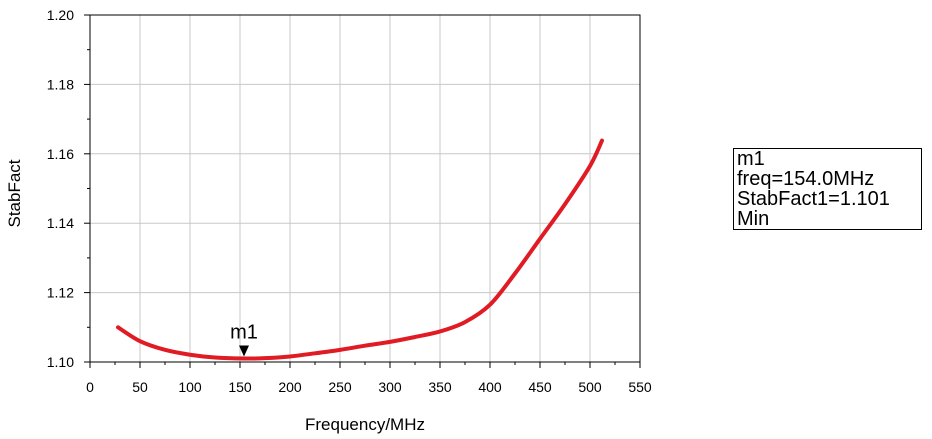  What do you see at coordinates (340, 387) in the screenshot?
I see `x-tick-label: 250` at bounding box center [340, 387].